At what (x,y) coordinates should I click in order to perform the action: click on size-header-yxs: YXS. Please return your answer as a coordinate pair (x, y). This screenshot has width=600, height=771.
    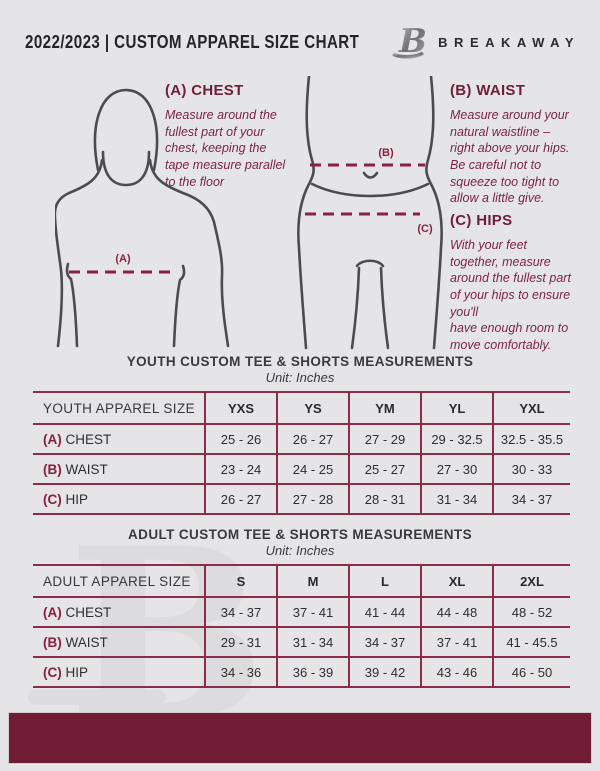
    Looking at the image, I should click on (240, 408).